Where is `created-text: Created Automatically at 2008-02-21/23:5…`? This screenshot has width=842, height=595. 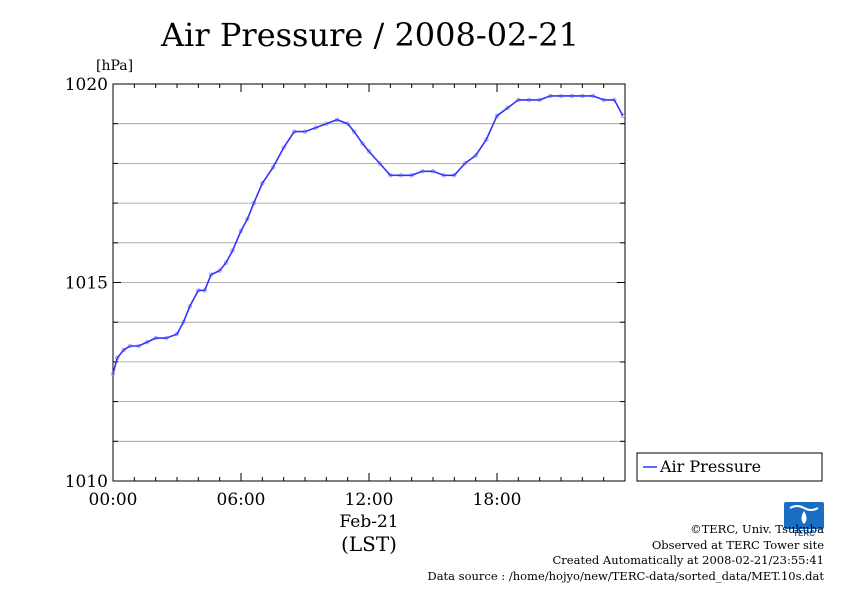 created-text: Created Automatically at 2008-02-21/23:5… is located at coordinates (688, 560).